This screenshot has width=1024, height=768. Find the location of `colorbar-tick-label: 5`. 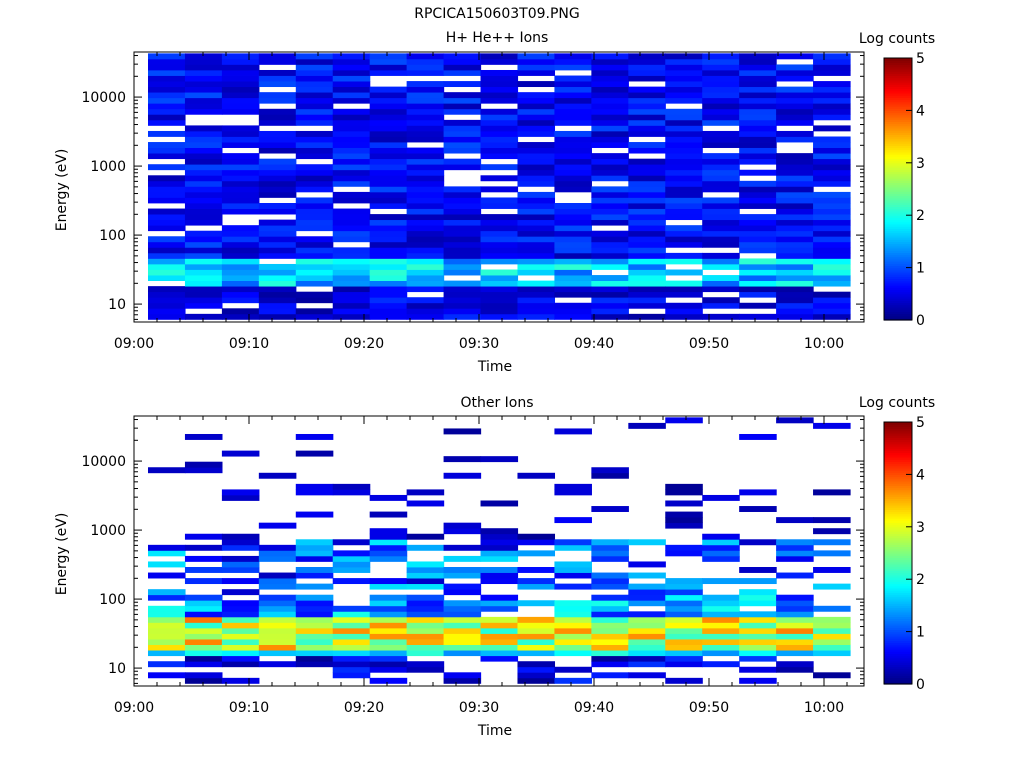

colorbar-tick-label: 5 is located at coordinates (920, 59).